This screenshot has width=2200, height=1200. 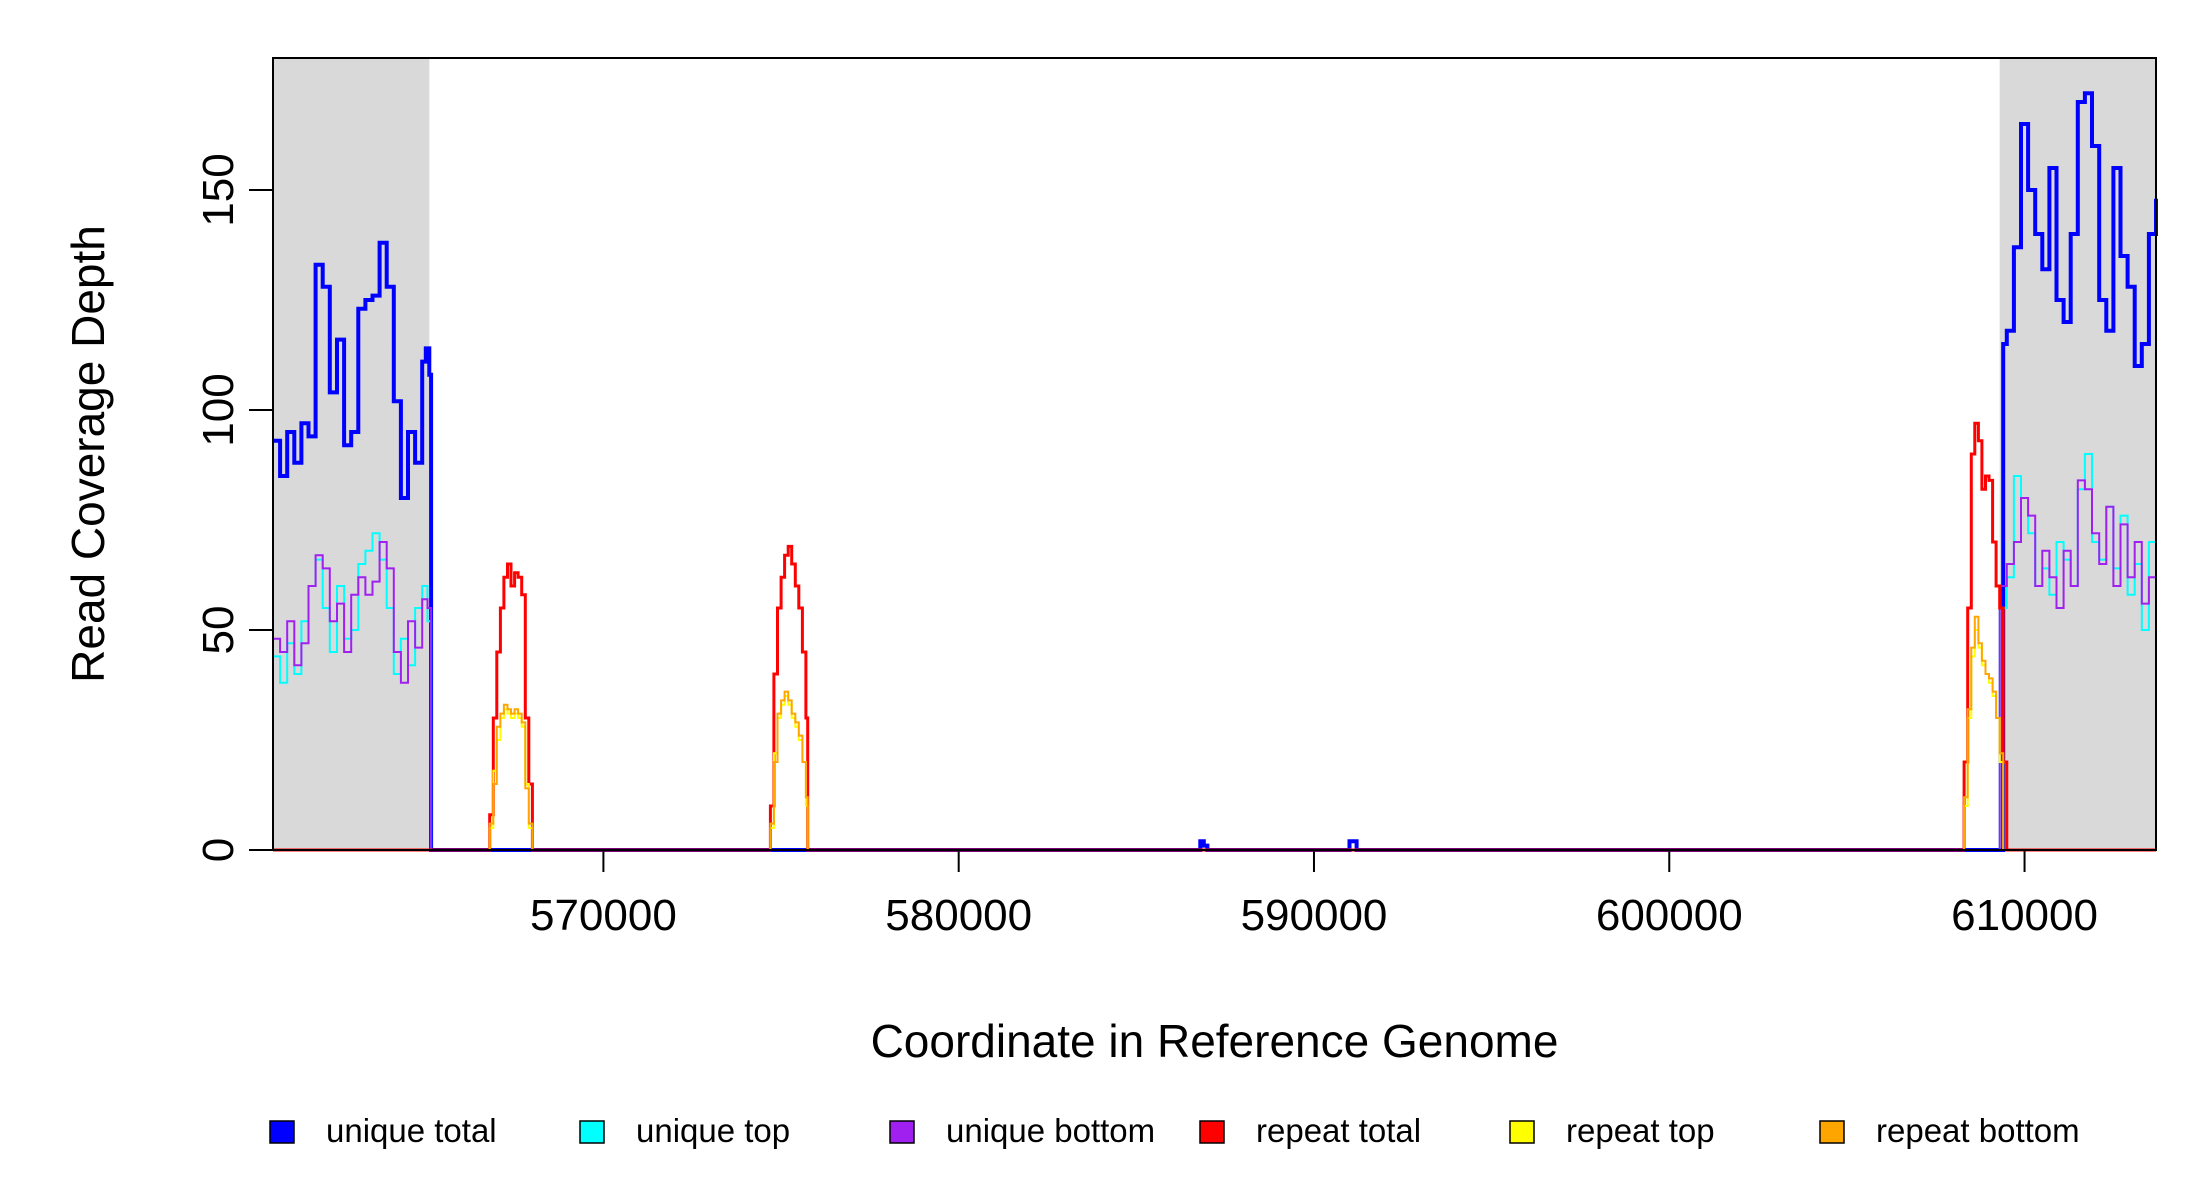 I want to click on y-tick-label: 150, so click(x=218, y=189).